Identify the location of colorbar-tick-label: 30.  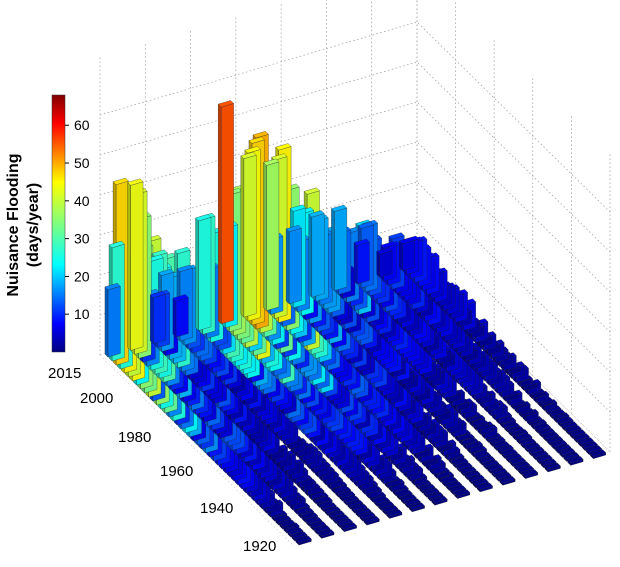
(82, 239).